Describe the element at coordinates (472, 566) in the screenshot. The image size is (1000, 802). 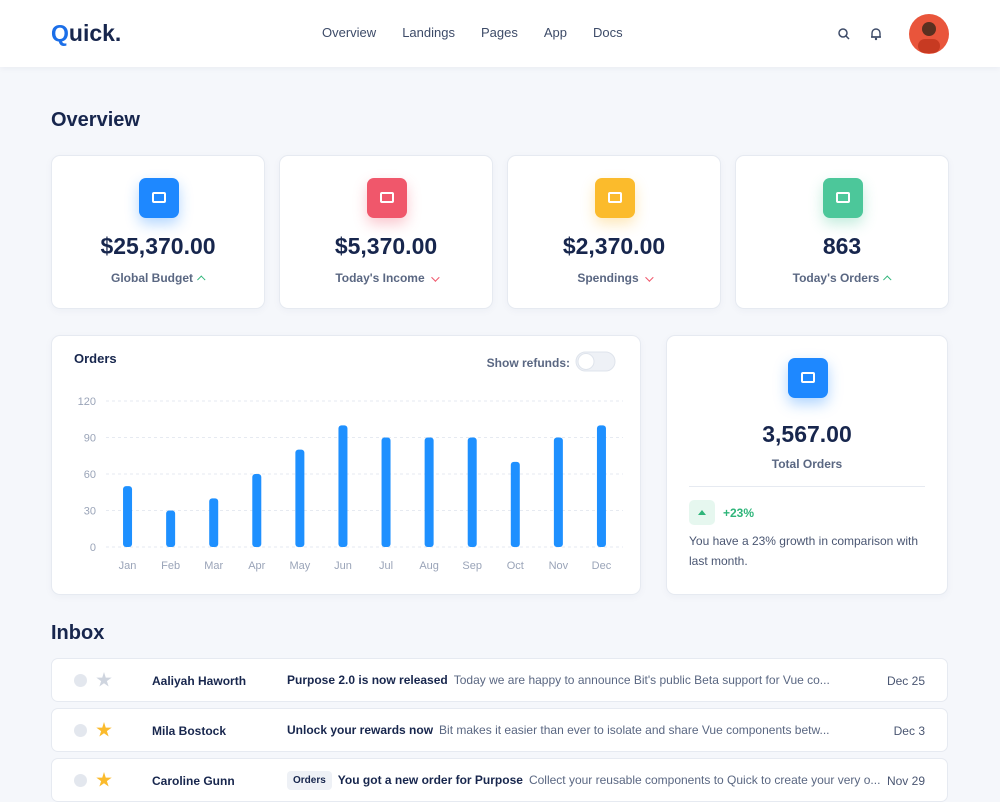
I see `x-tick-label: Sep` at that location.